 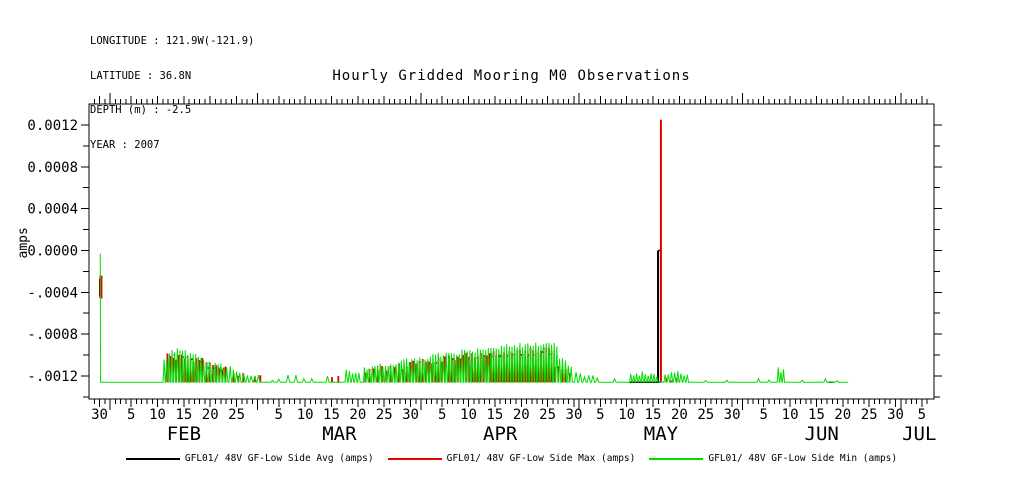 I want to click on y-tick-label: 0.0008, so click(x=52, y=168).